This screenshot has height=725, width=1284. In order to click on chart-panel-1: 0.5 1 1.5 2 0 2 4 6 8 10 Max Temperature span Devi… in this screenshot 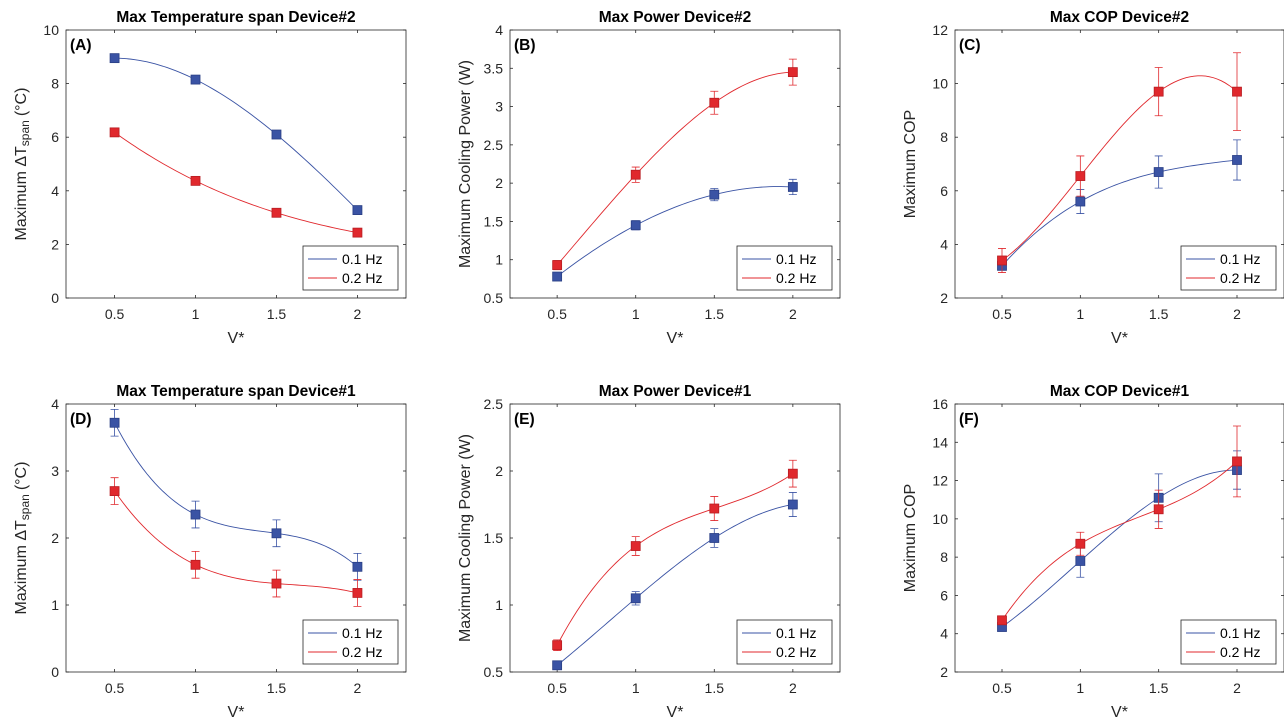, I will do `click(210, 178)`.